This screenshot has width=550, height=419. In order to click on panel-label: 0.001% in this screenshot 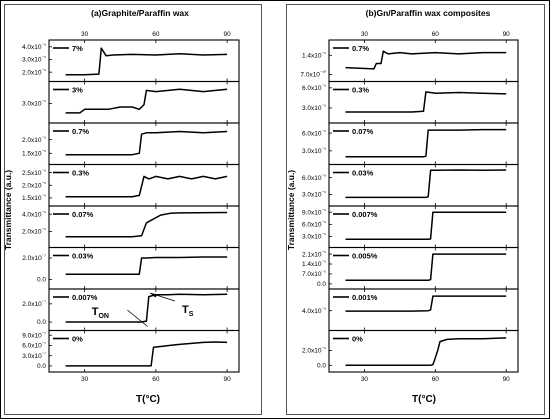, I will do `click(365, 297)`.